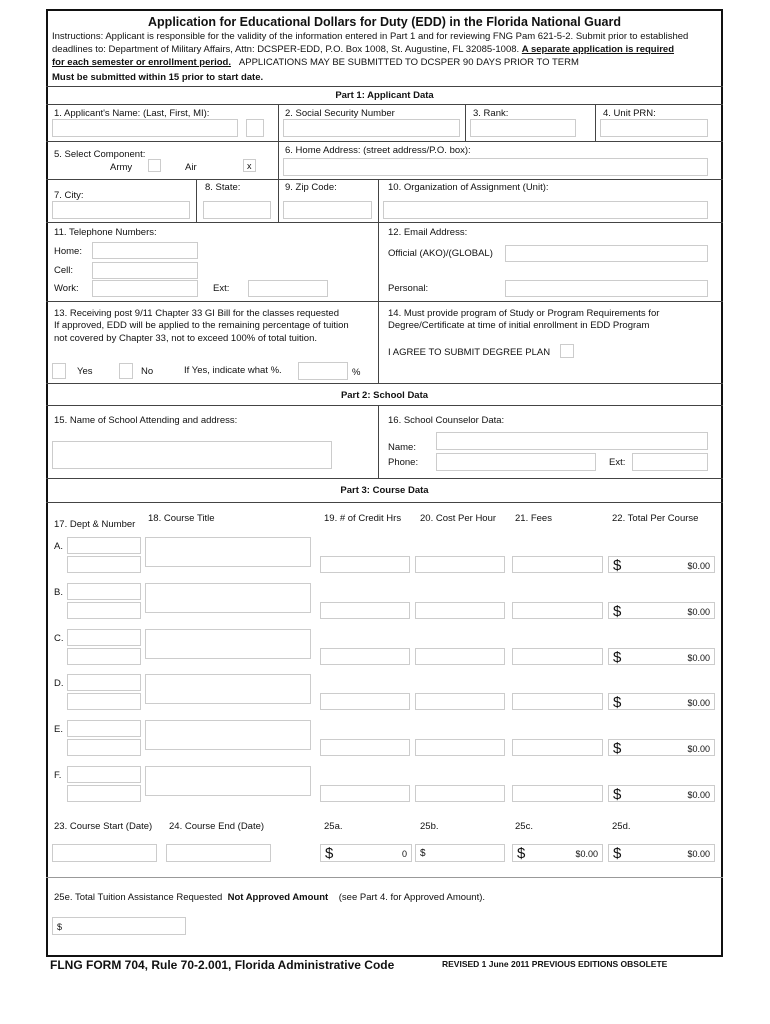  I want to click on cell-phone-input, so click(145, 270).